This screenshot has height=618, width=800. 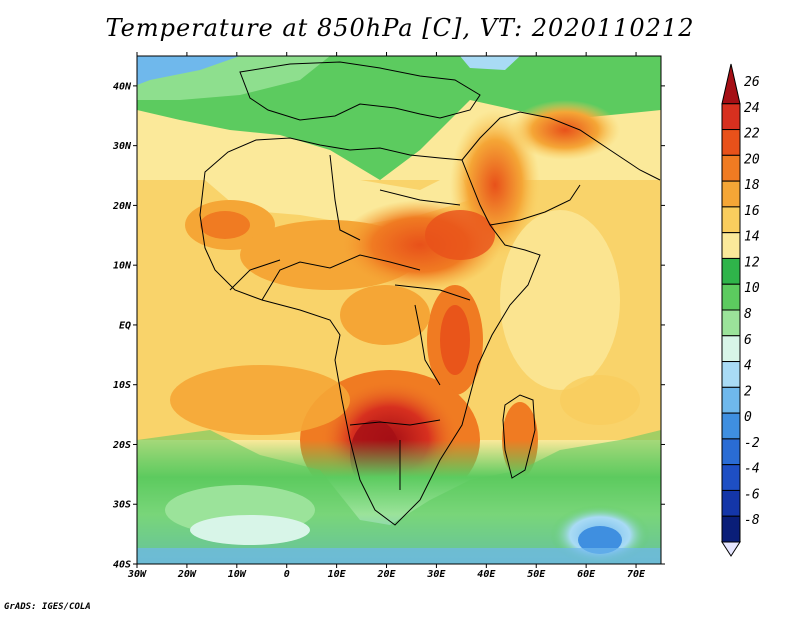 I want to click on colorbar-label--6: -6, so click(x=752, y=494).